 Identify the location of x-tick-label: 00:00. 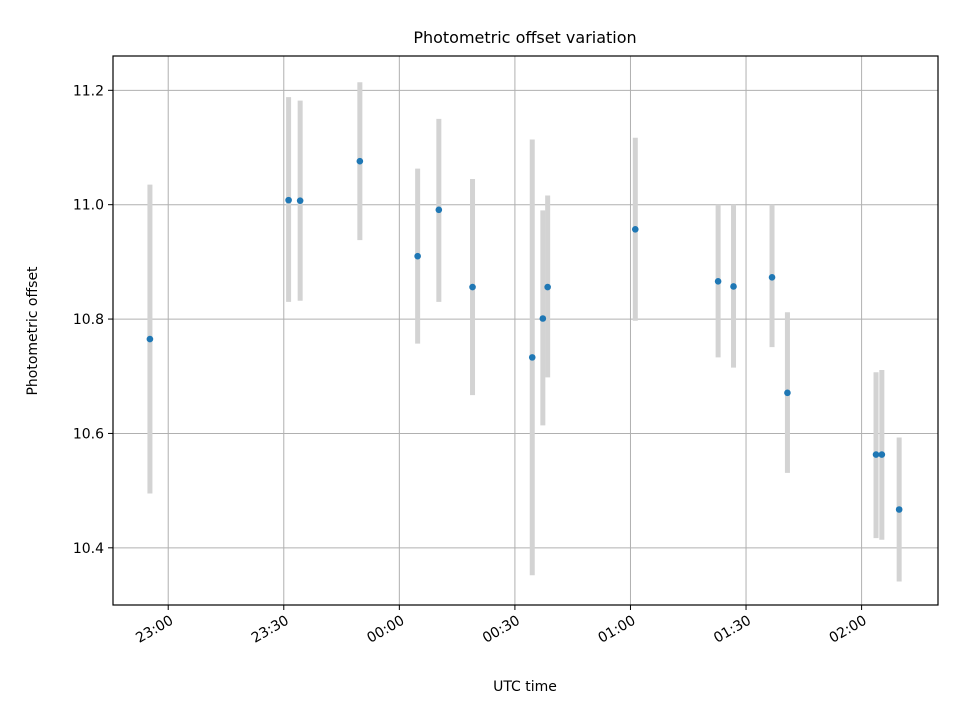
(385, 630).